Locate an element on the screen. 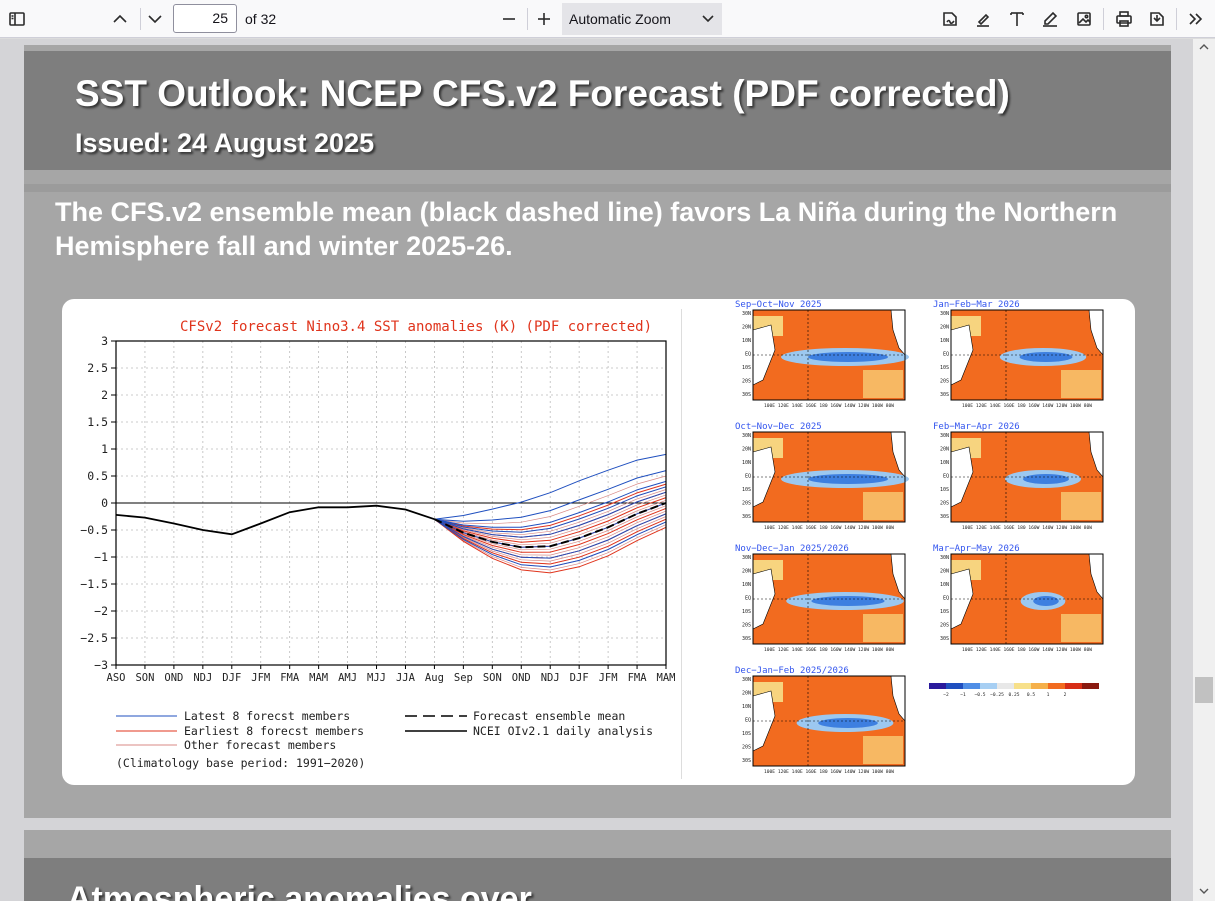 The height and width of the screenshot is (901, 1215). x-tick-label: OND is located at coordinates (173, 678).